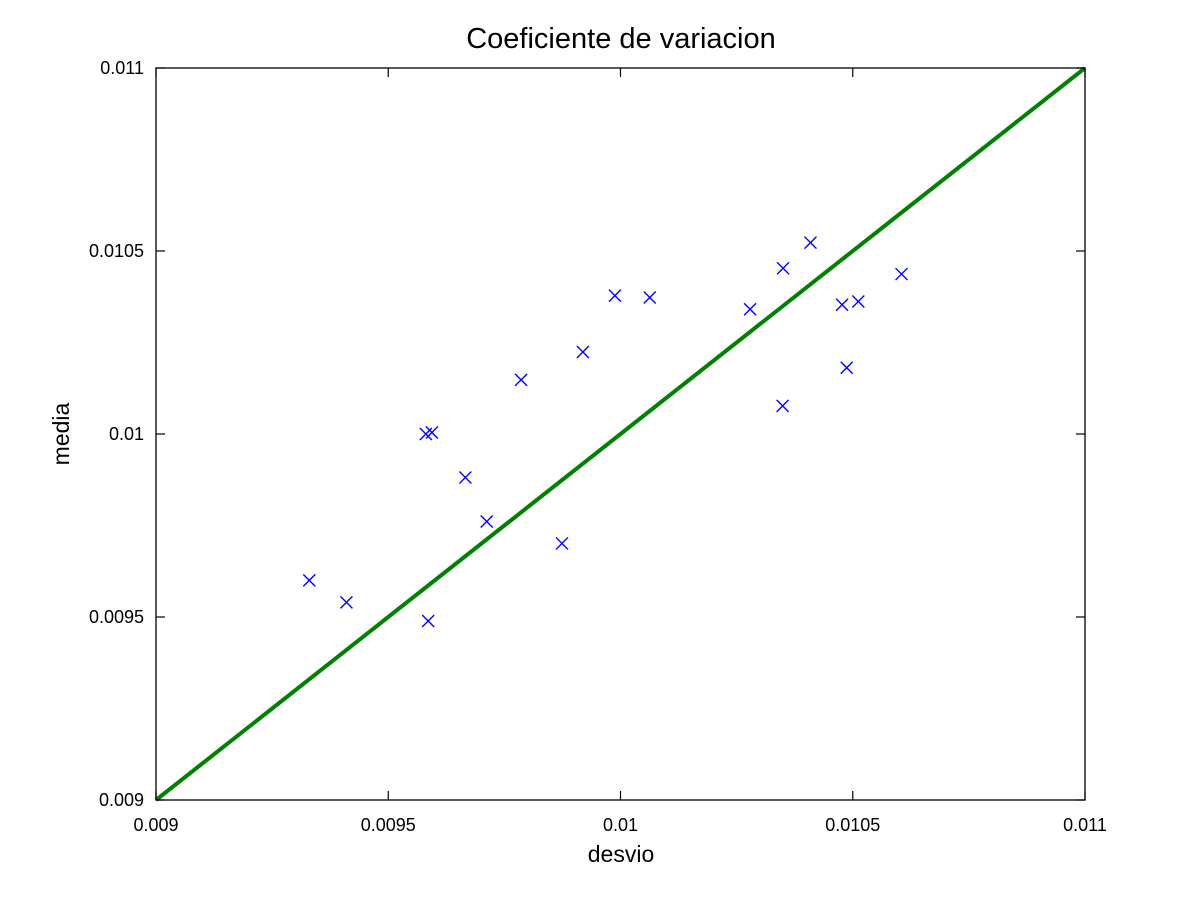  What do you see at coordinates (116, 251) in the screenshot?
I see `y-tick-label: 0.0105` at bounding box center [116, 251].